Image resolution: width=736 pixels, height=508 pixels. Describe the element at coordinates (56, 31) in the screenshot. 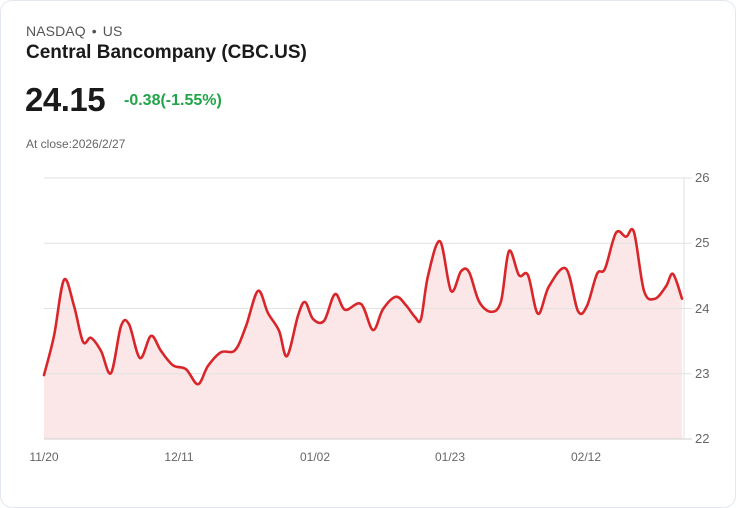

I see `exchange-name: NASDAQ` at that location.